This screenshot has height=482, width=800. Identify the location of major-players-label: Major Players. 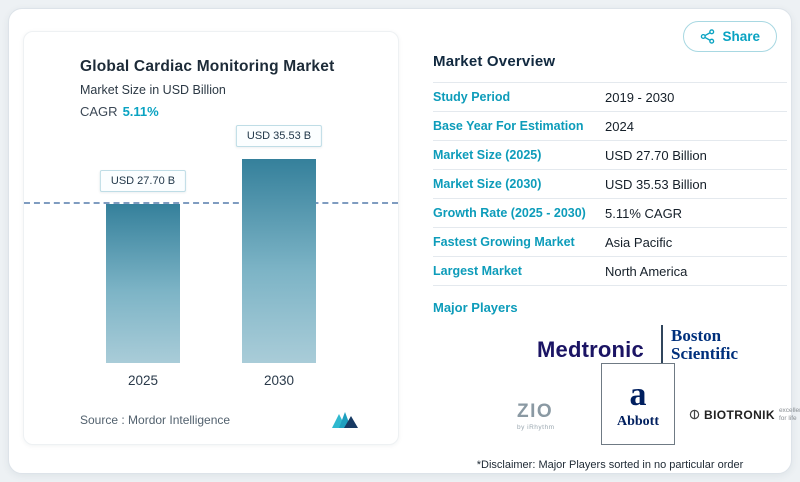
(475, 307).